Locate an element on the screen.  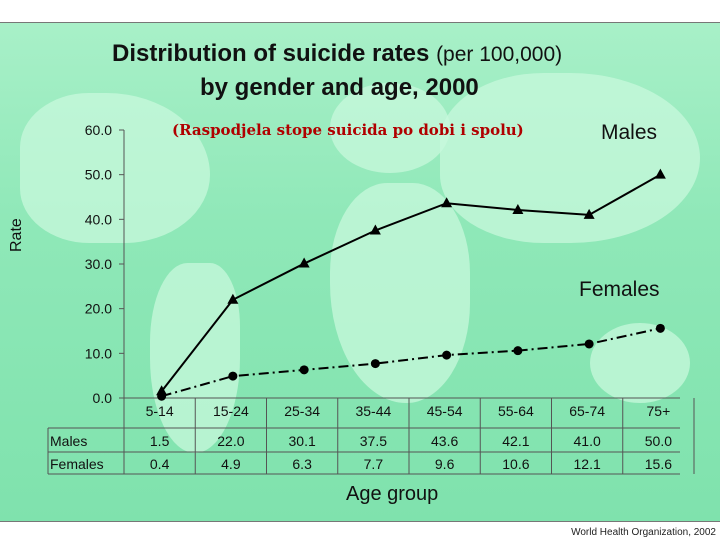
table-row-header: Males is located at coordinates (68, 441).